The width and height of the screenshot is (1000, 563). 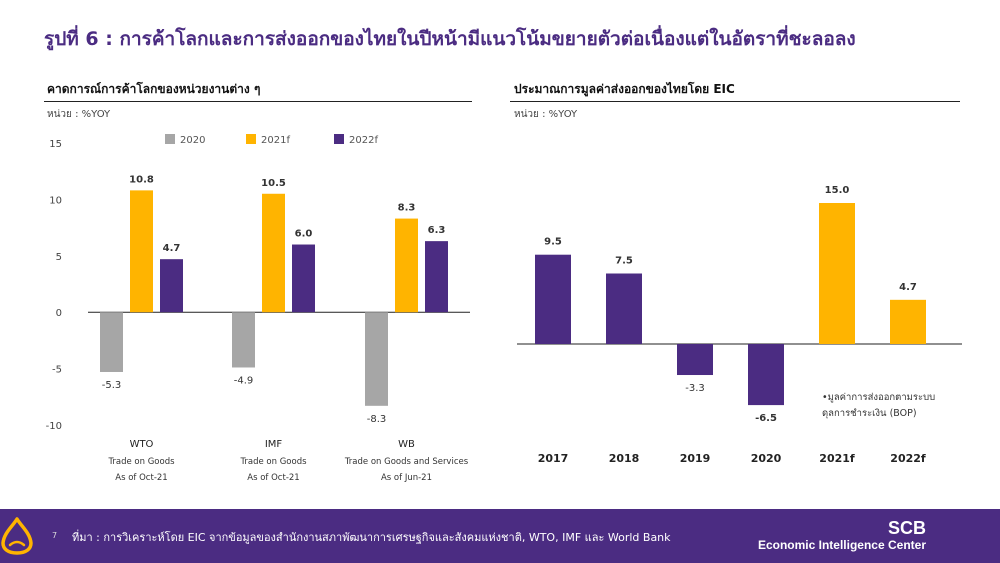 I want to click on data-label: 9.5, so click(x=553, y=242).